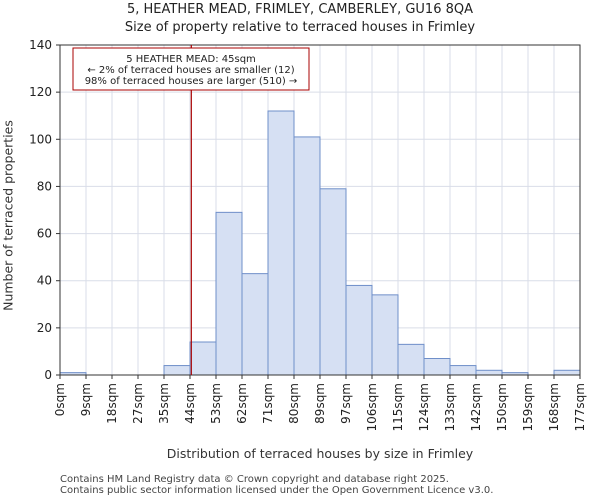 Image resolution: width=600 pixels, height=500 pixels. I want to click on y-tick-label: 140, so click(40, 45).